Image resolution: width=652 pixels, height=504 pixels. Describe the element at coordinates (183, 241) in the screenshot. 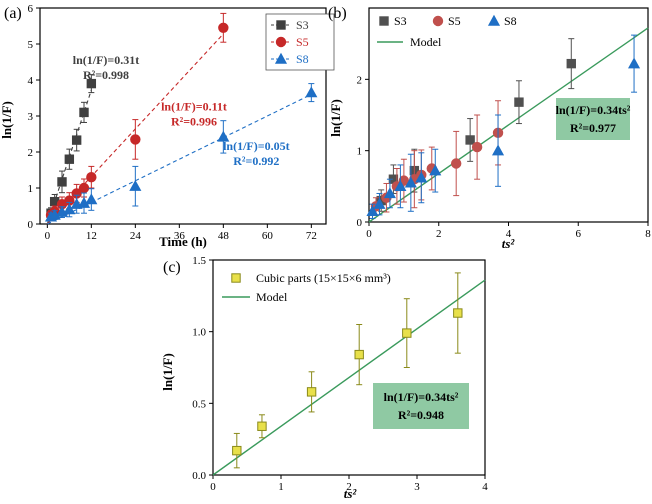

I see `panel-a-xlabel: Time (h)` at that location.